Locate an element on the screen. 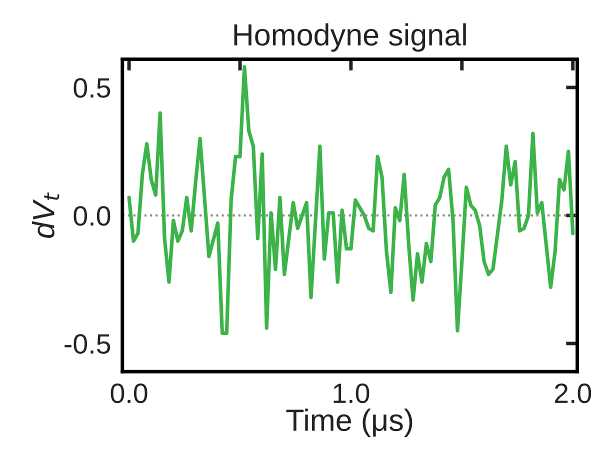 Image resolution: width=597 pixels, height=456 pixels. x-axis-title: Time (μs) is located at coordinates (349, 423).